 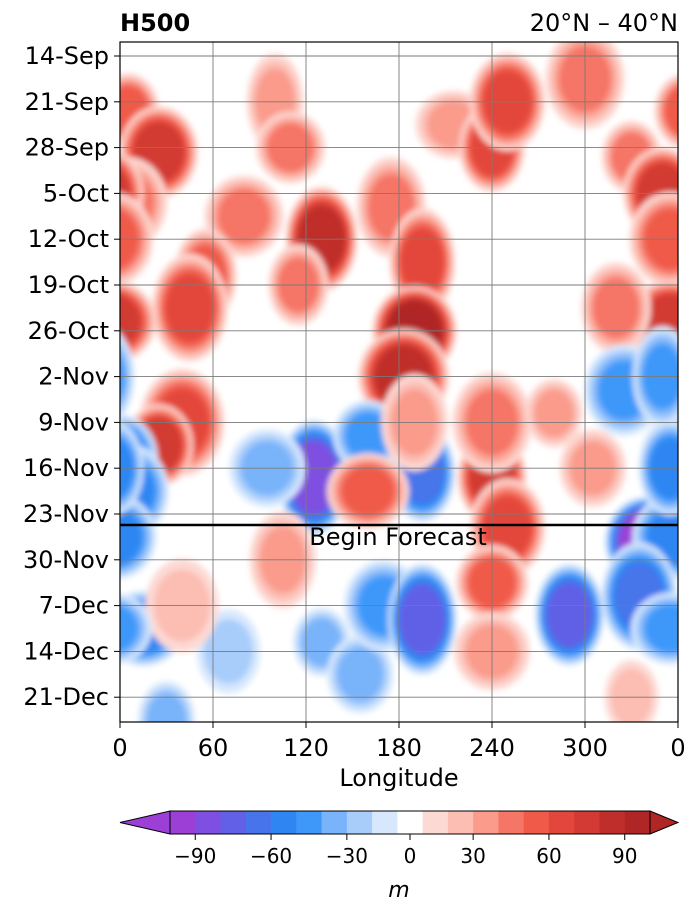 I want to click on colorbar-tick-label: −60, so click(x=271, y=856).